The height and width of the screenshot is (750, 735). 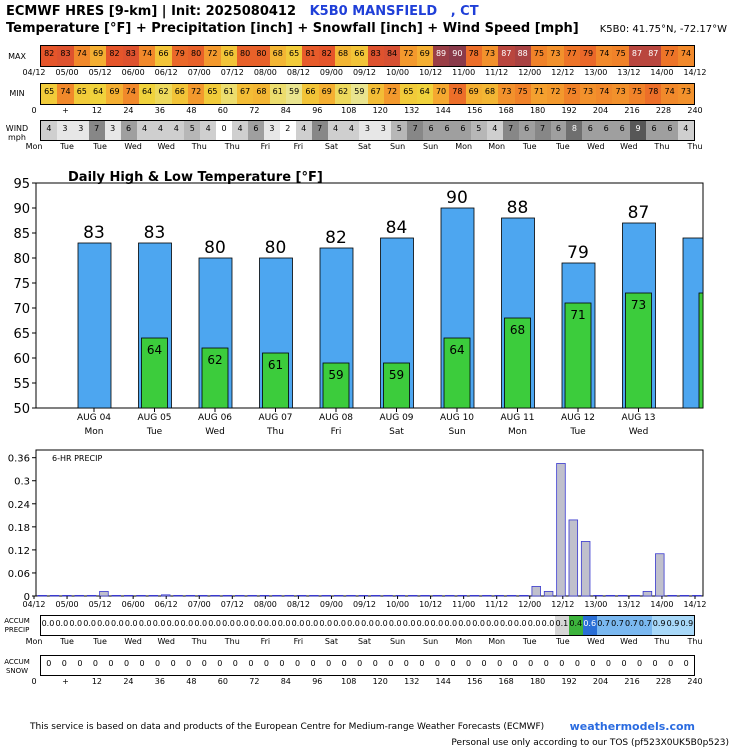 What do you see at coordinates (661, 604) in the screenshot?
I see `precip-xtick-label: 14/00` at bounding box center [661, 604].